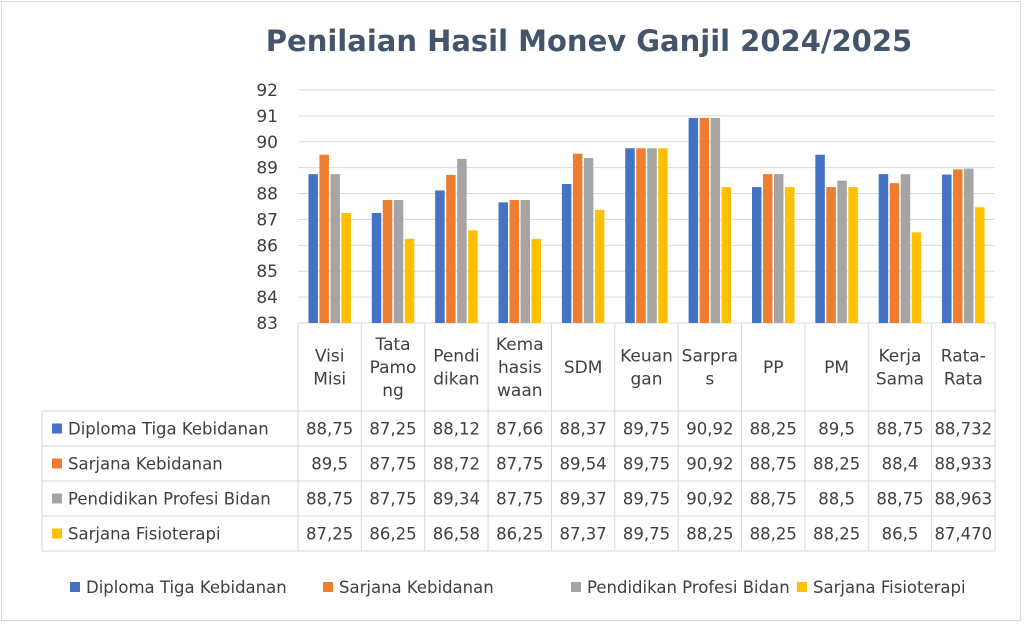 The image size is (1024, 624). What do you see at coordinates (583, 464) in the screenshot?
I see `table-cell-value: 89,54` at bounding box center [583, 464].